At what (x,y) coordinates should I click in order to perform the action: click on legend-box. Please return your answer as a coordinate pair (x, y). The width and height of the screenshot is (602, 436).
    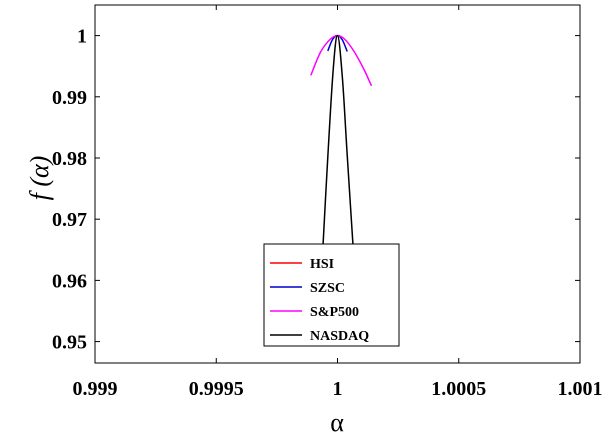
    Looking at the image, I should click on (331, 295).